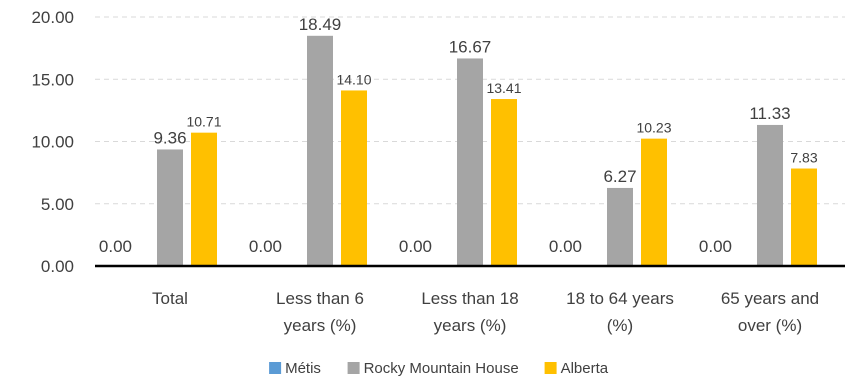  I want to click on y-tick-label: 5.00, so click(57, 204).